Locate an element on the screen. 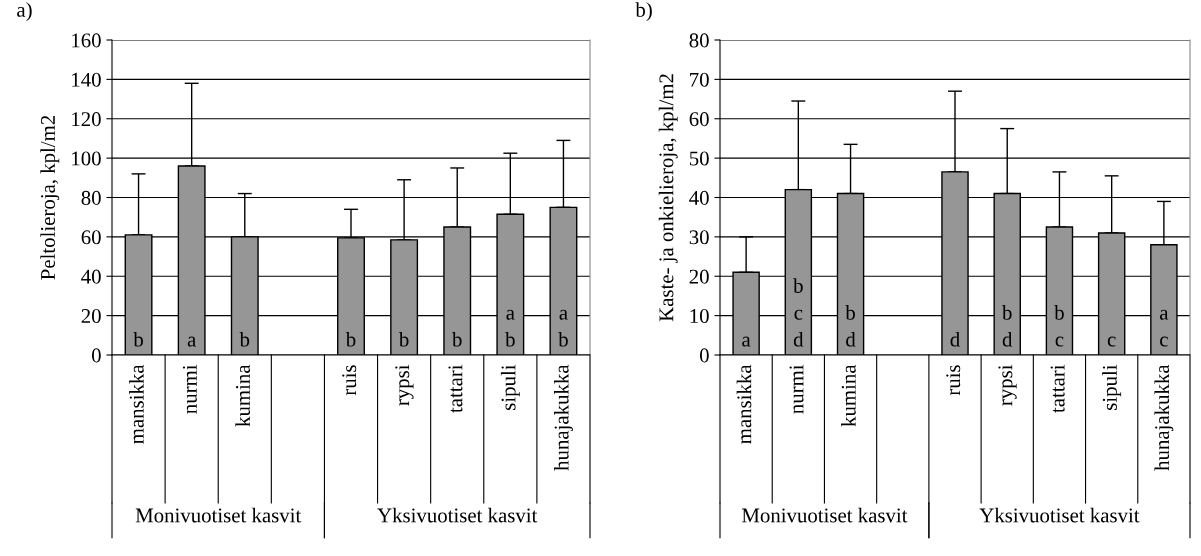  y-tick-label: 100 is located at coordinates (86, 158).